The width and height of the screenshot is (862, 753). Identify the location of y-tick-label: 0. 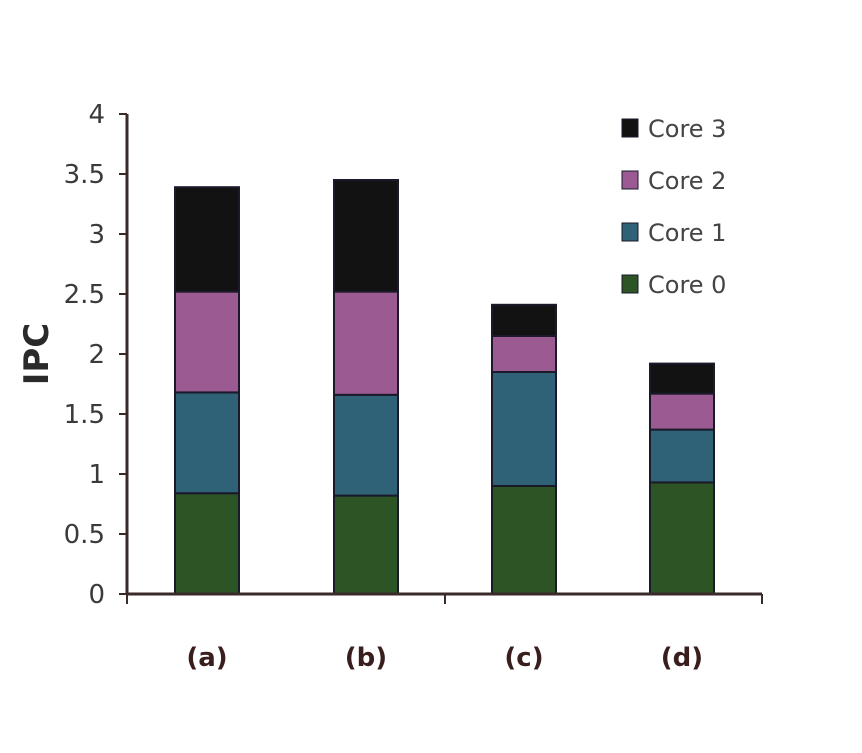
(96, 595).